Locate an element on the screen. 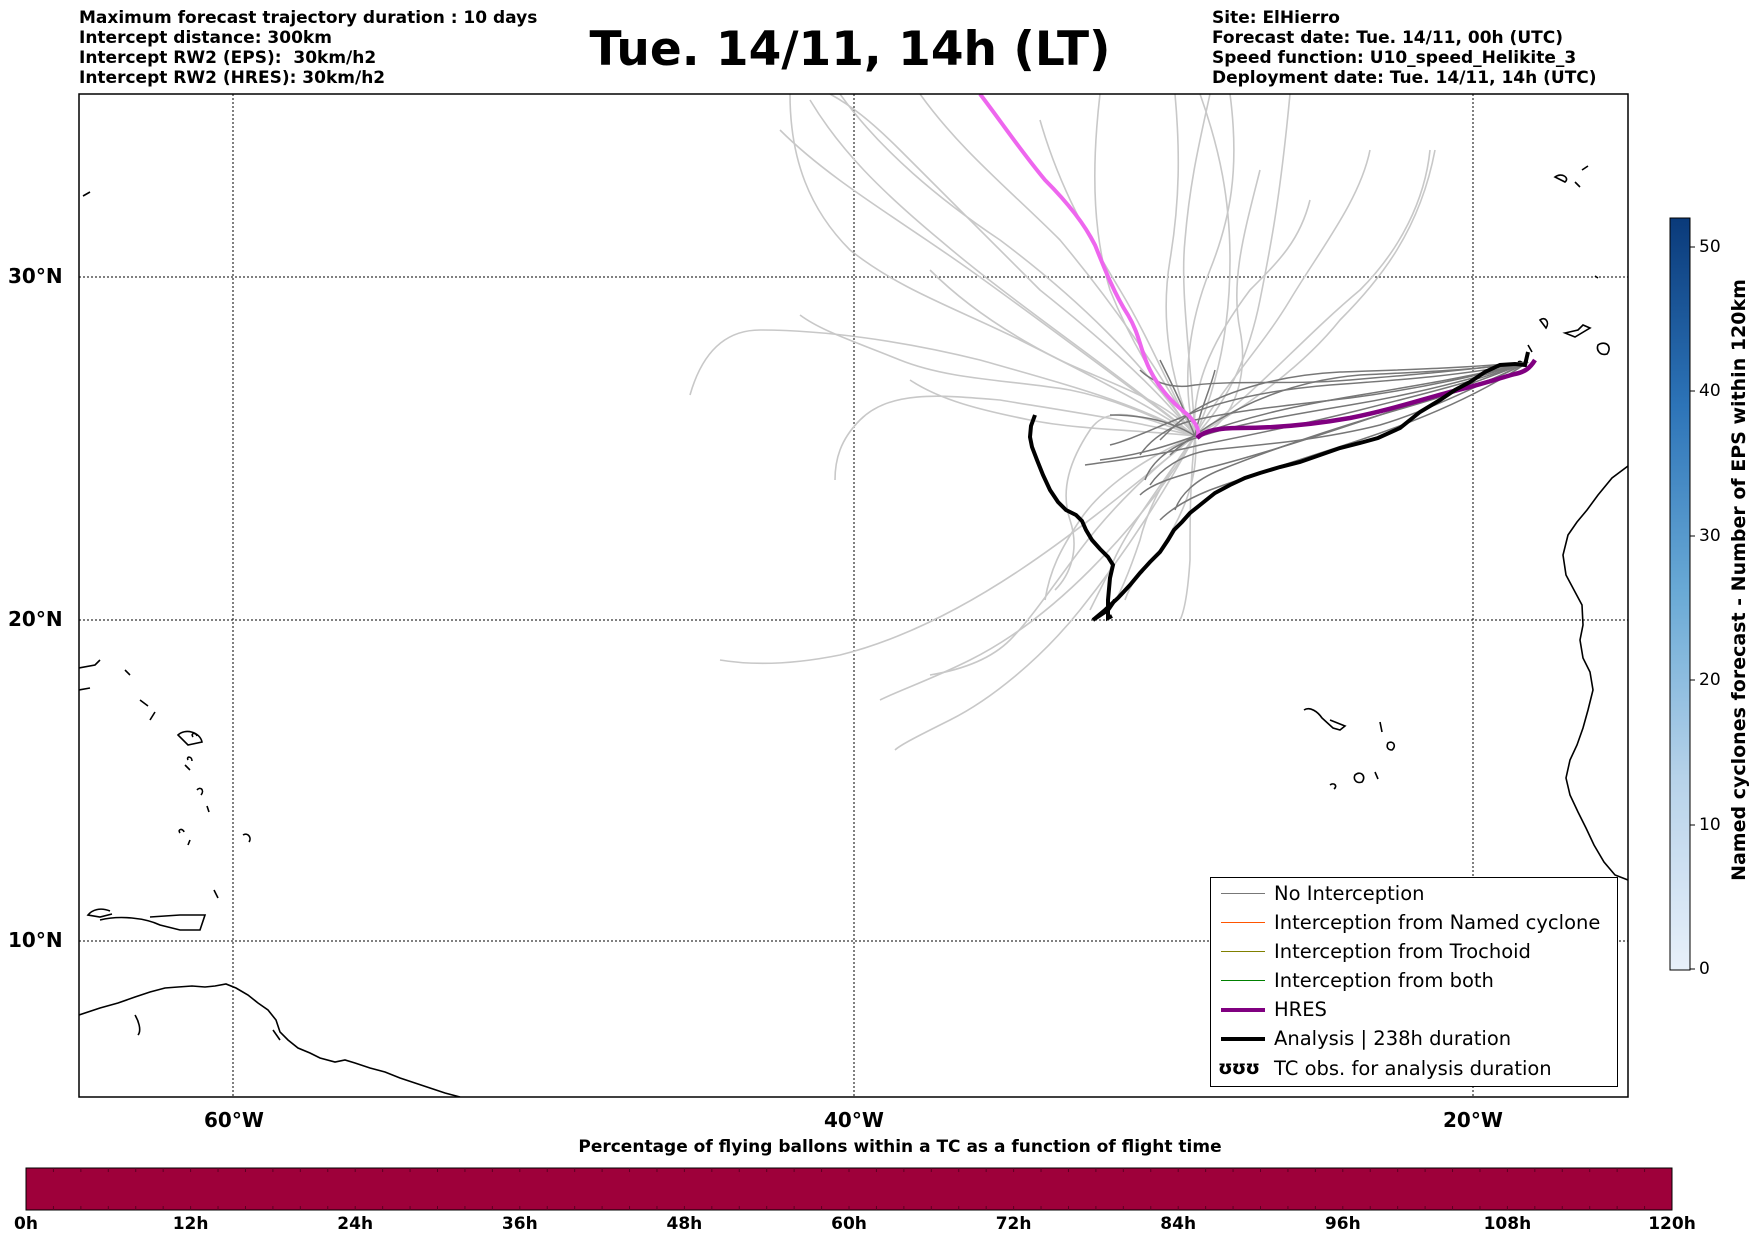  africa-coast is located at coordinates (1595, 673).